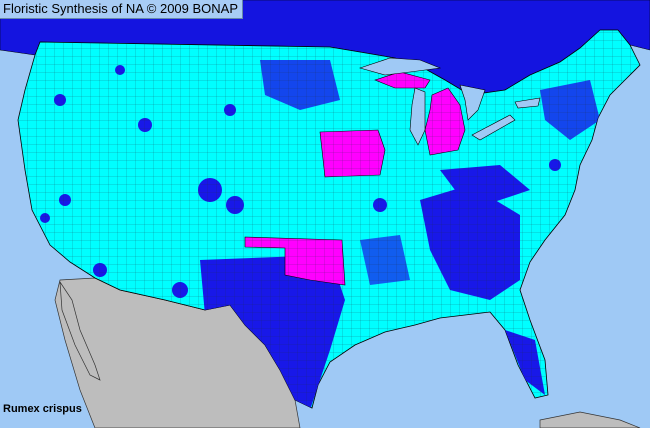 The image size is (650, 428). What do you see at coordinates (400, 66) in the screenshot?
I see `lake-superior` at bounding box center [400, 66].